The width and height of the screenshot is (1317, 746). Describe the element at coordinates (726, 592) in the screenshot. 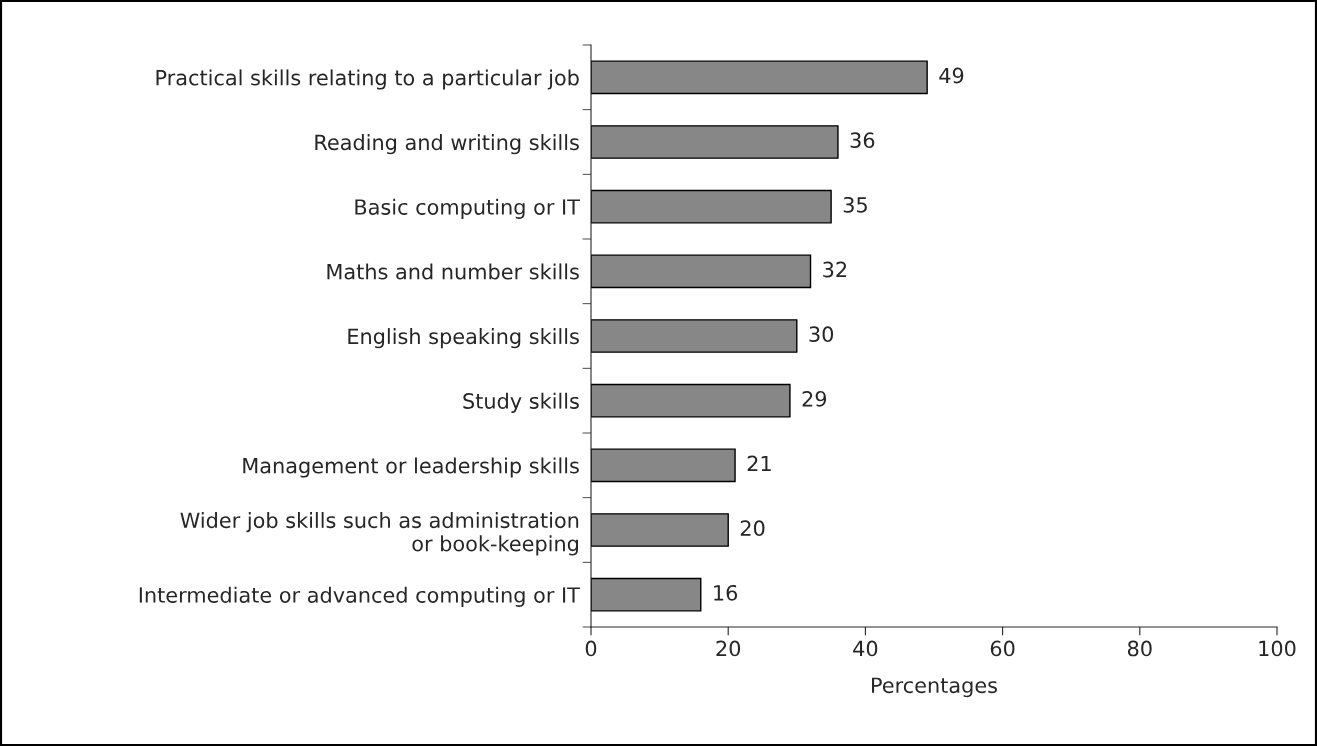

I see `data-label: 16` at that location.